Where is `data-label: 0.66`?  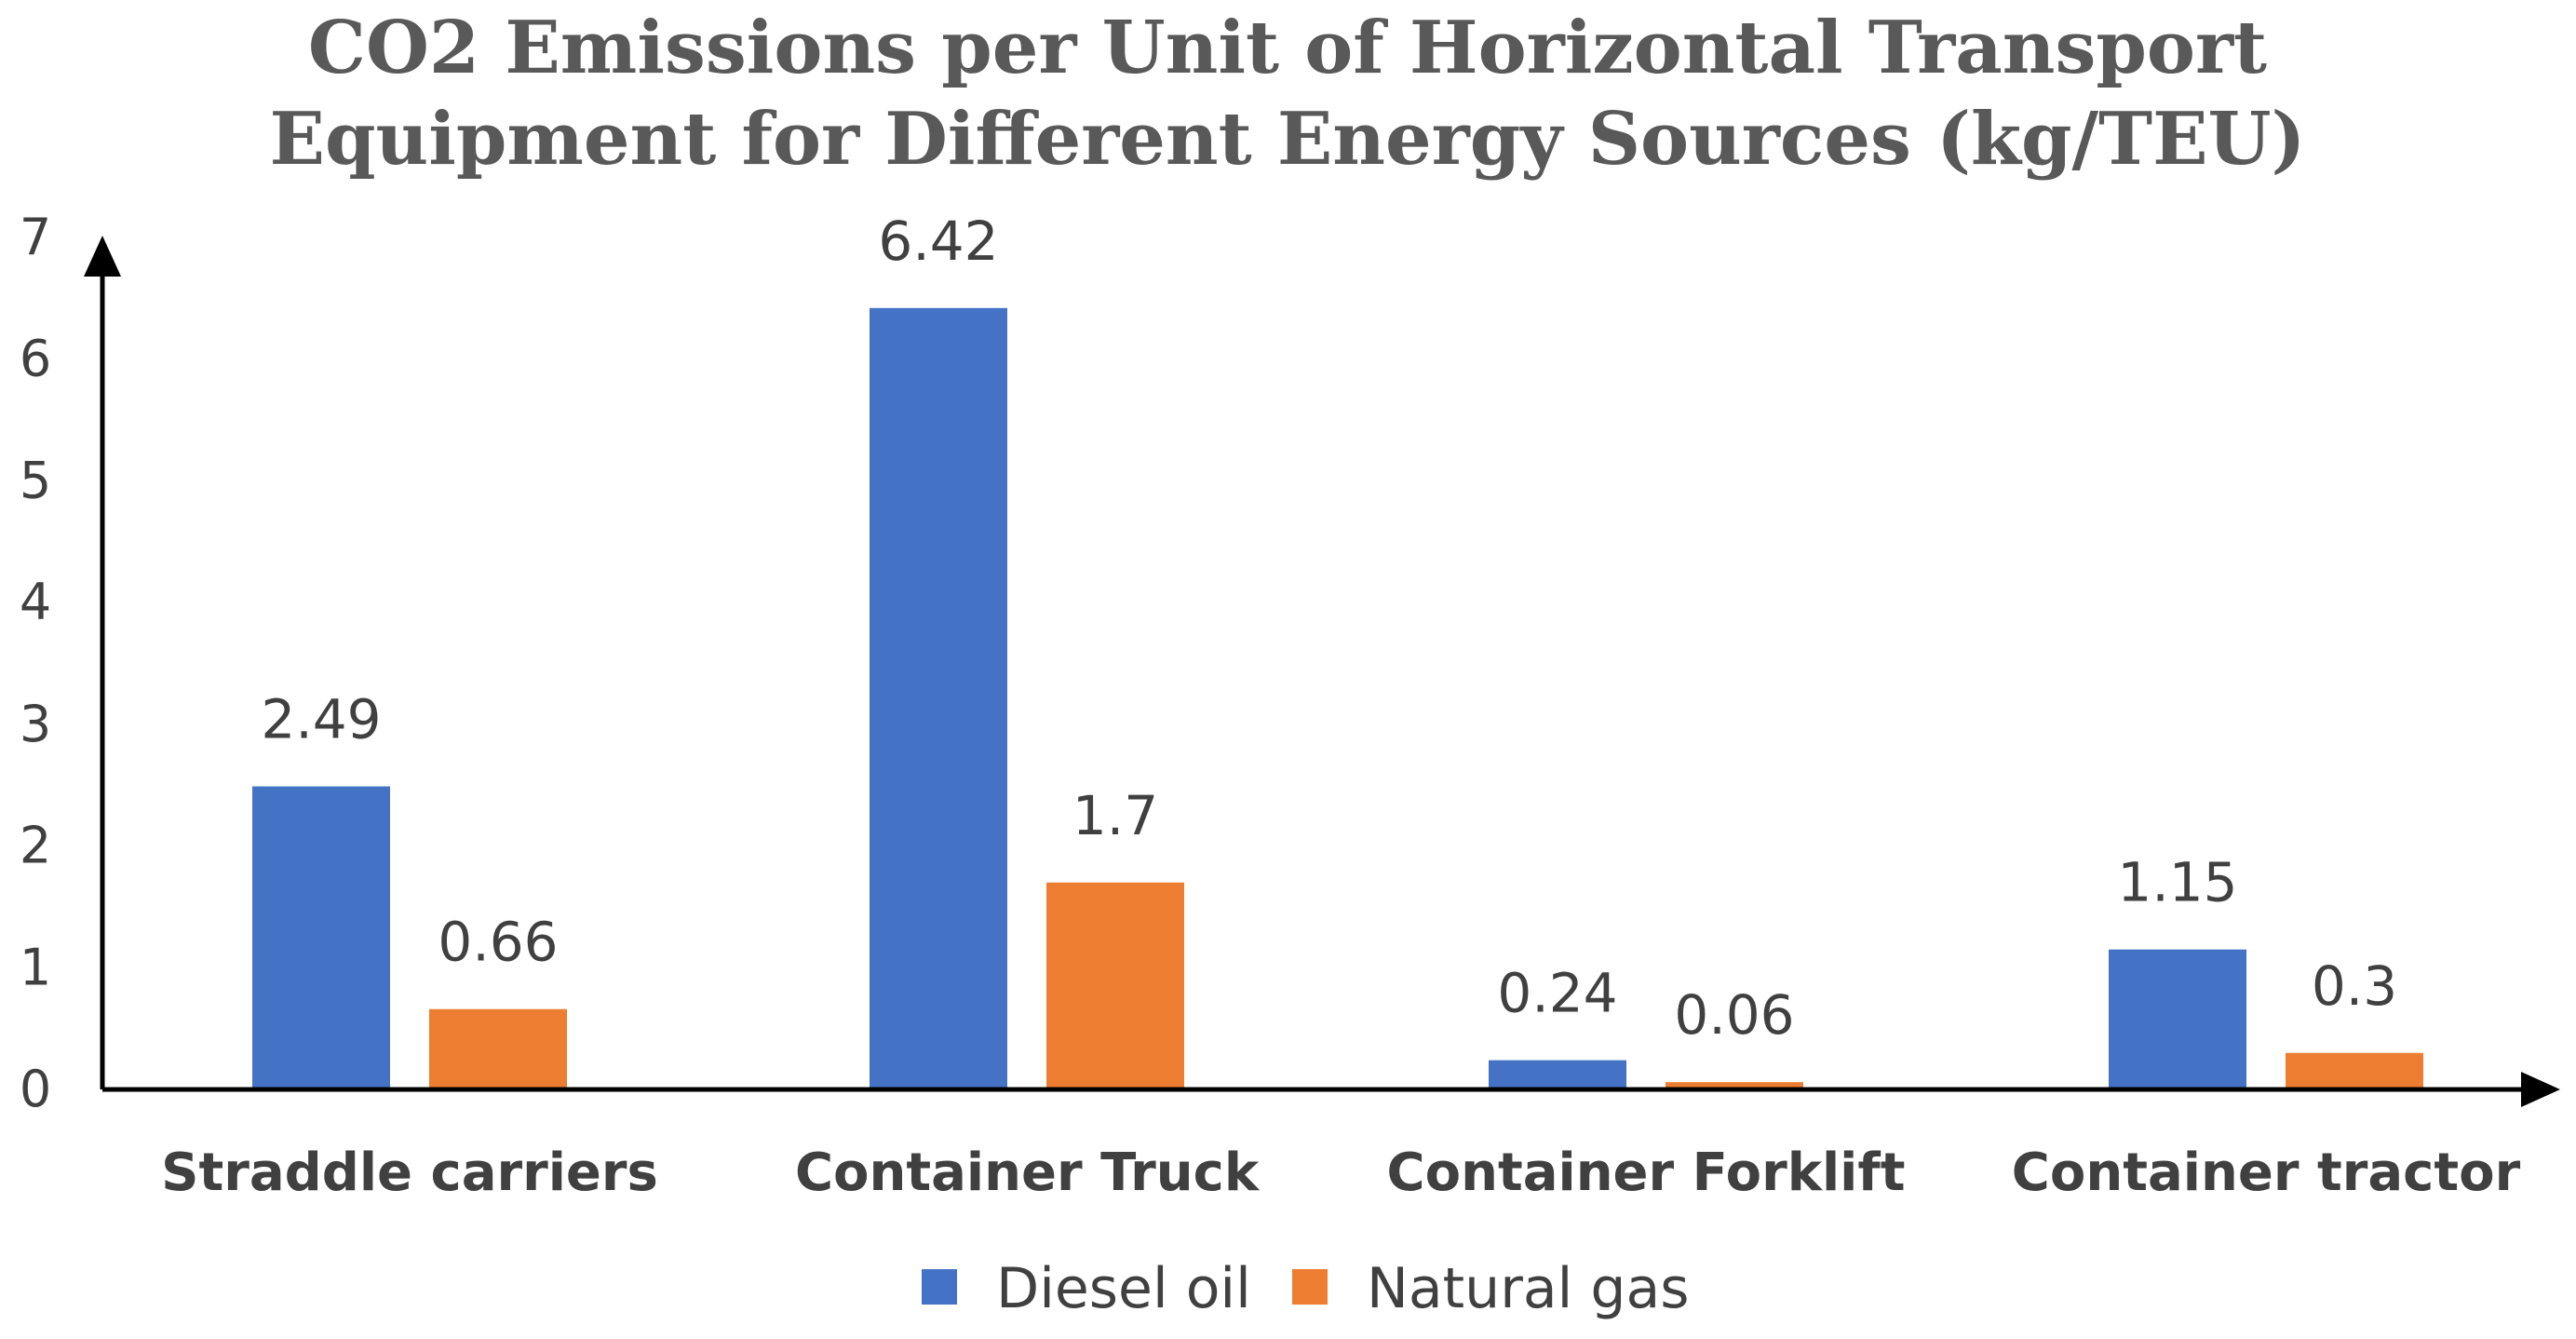 data-label: 0.66 is located at coordinates (498, 942).